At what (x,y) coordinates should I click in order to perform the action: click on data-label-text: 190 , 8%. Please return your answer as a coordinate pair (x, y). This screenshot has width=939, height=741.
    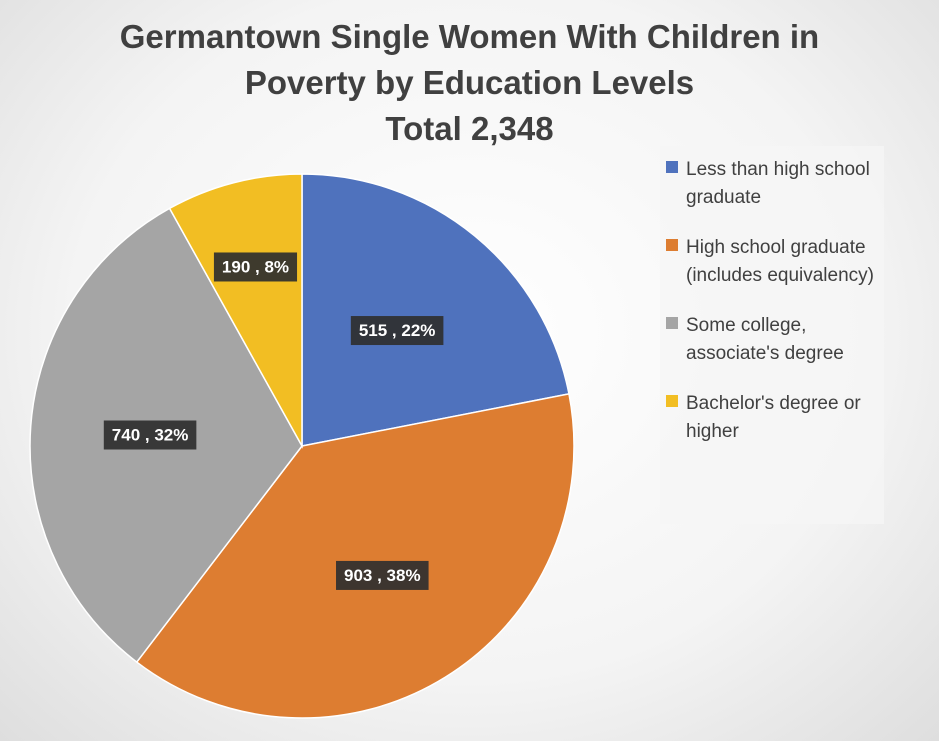
    Looking at the image, I should click on (255, 266).